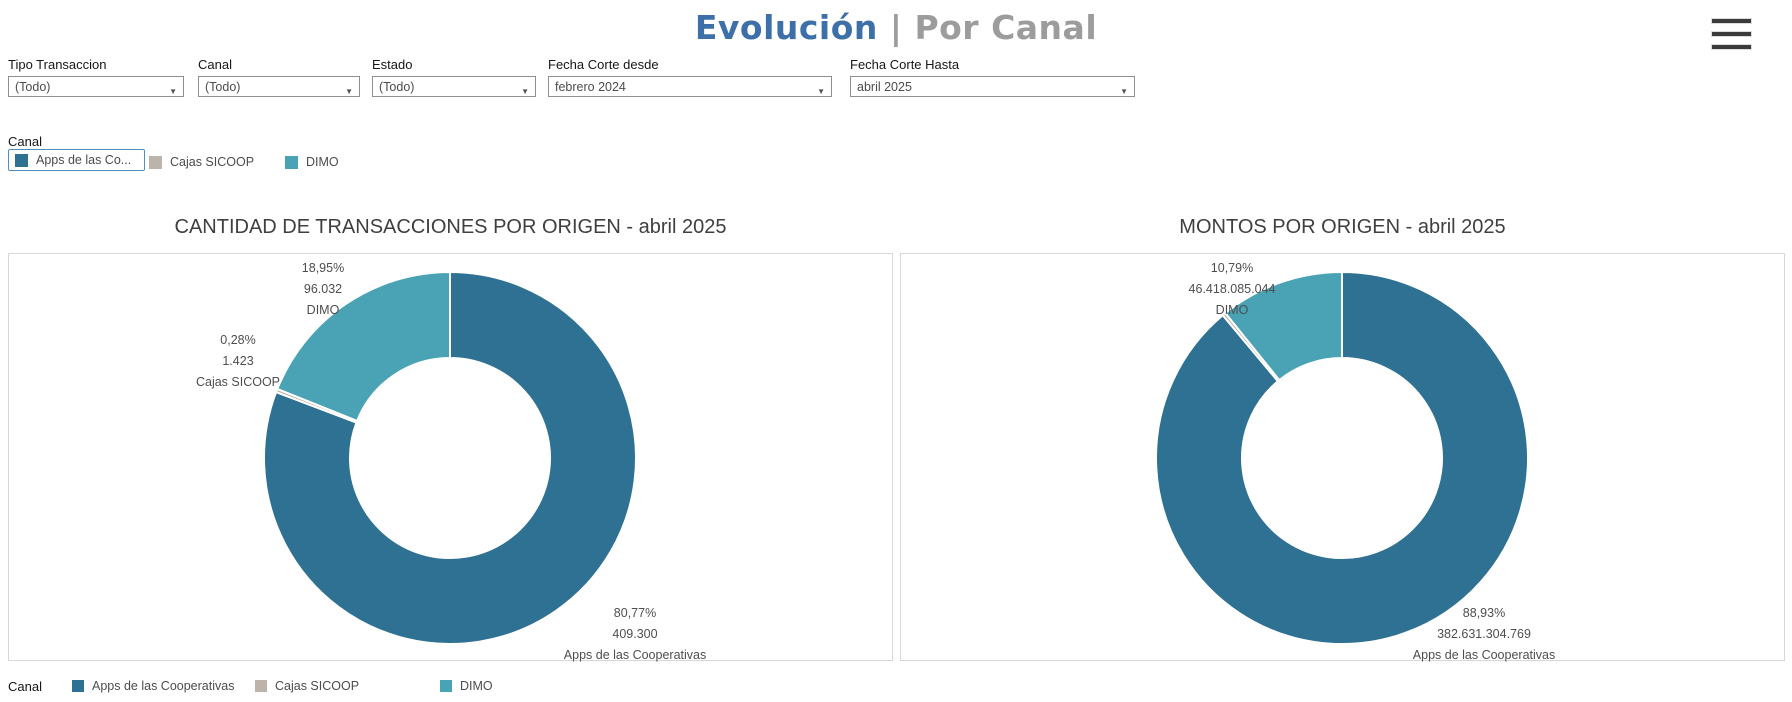  Describe the element at coordinates (590, 87) in the screenshot. I see `filter-value: febrero 2024` at that location.